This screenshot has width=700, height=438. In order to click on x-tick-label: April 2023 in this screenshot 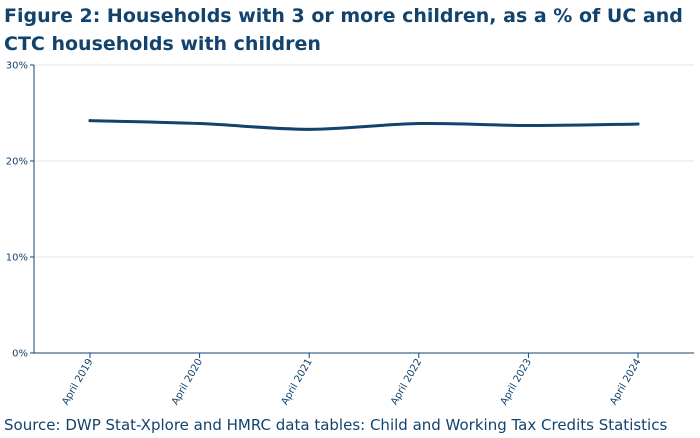, I will do `click(516, 382)`.